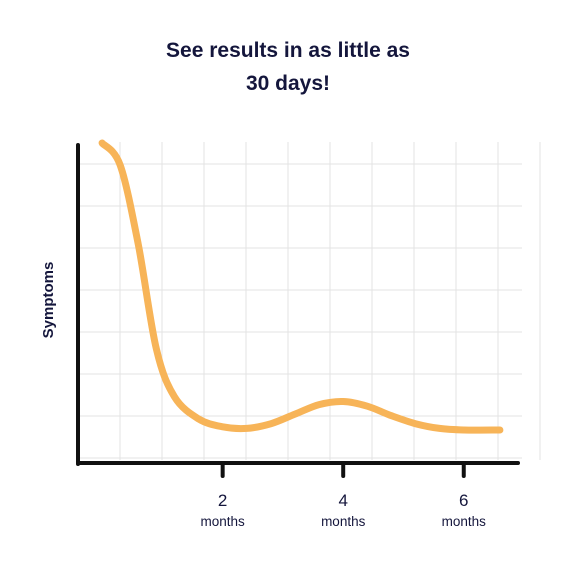 The width and height of the screenshot is (576, 571). I want to click on chart-title-line-2: 30 days!, so click(288, 83).